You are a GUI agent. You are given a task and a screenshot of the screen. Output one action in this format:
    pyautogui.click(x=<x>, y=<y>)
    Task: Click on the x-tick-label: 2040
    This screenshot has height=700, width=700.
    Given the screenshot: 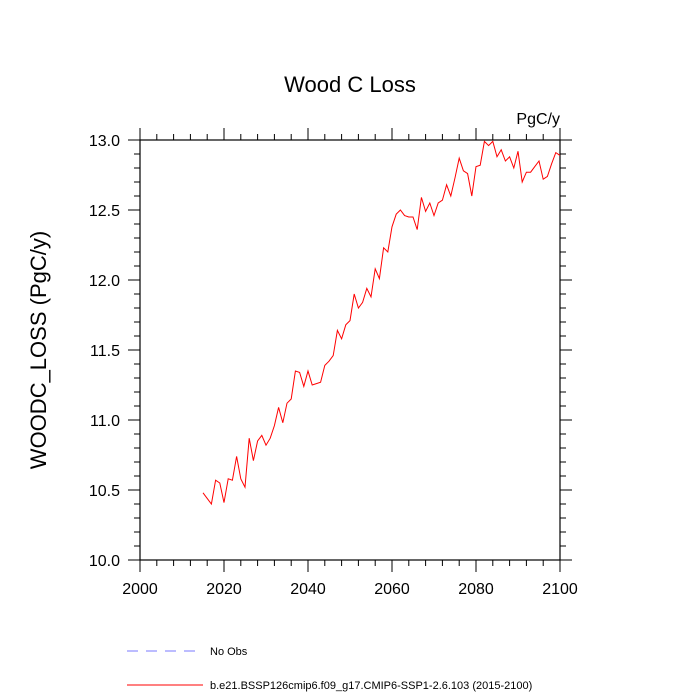 What is the action you would take?
    pyautogui.click(x=308, y=589)
    